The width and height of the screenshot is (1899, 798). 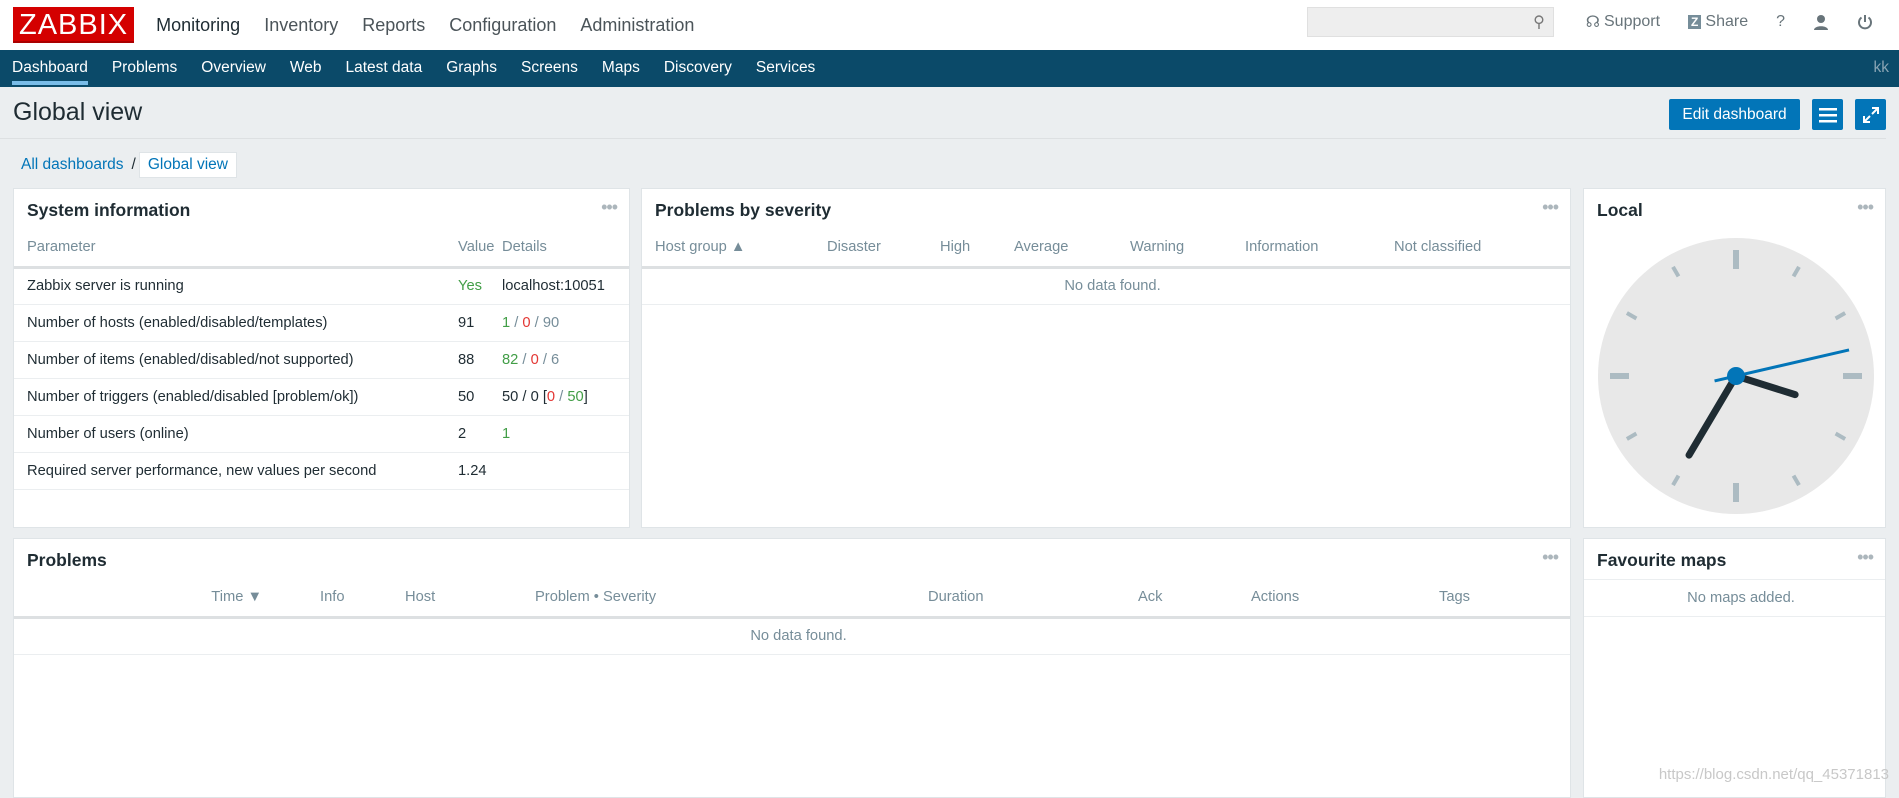 I want to click on col-disaster: Disaster, so click(x=870, y=249).